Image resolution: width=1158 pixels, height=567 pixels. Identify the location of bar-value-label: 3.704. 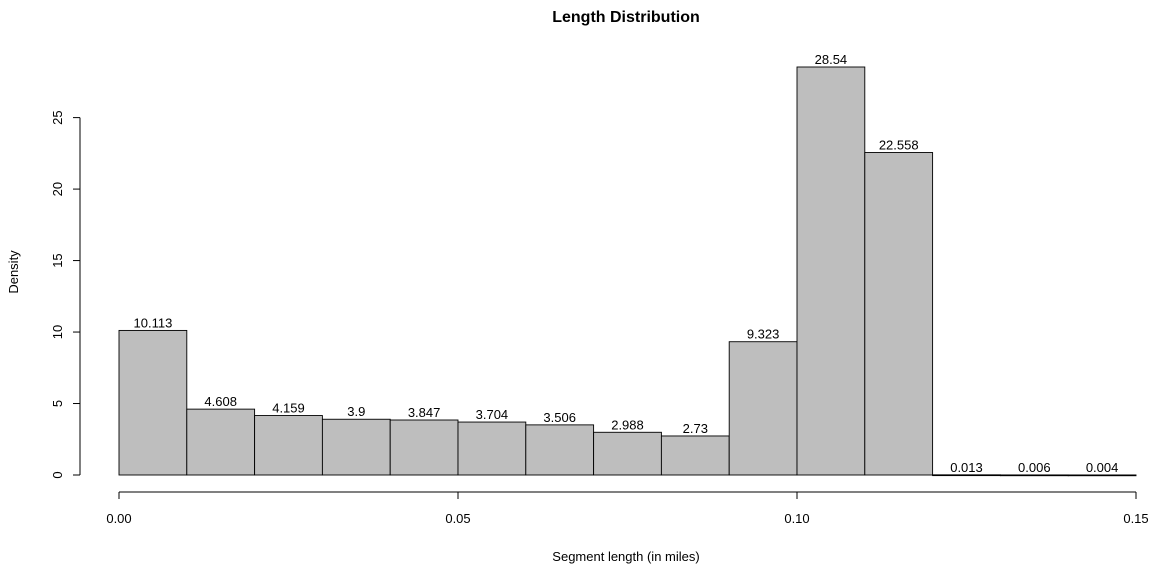
(492, 414).